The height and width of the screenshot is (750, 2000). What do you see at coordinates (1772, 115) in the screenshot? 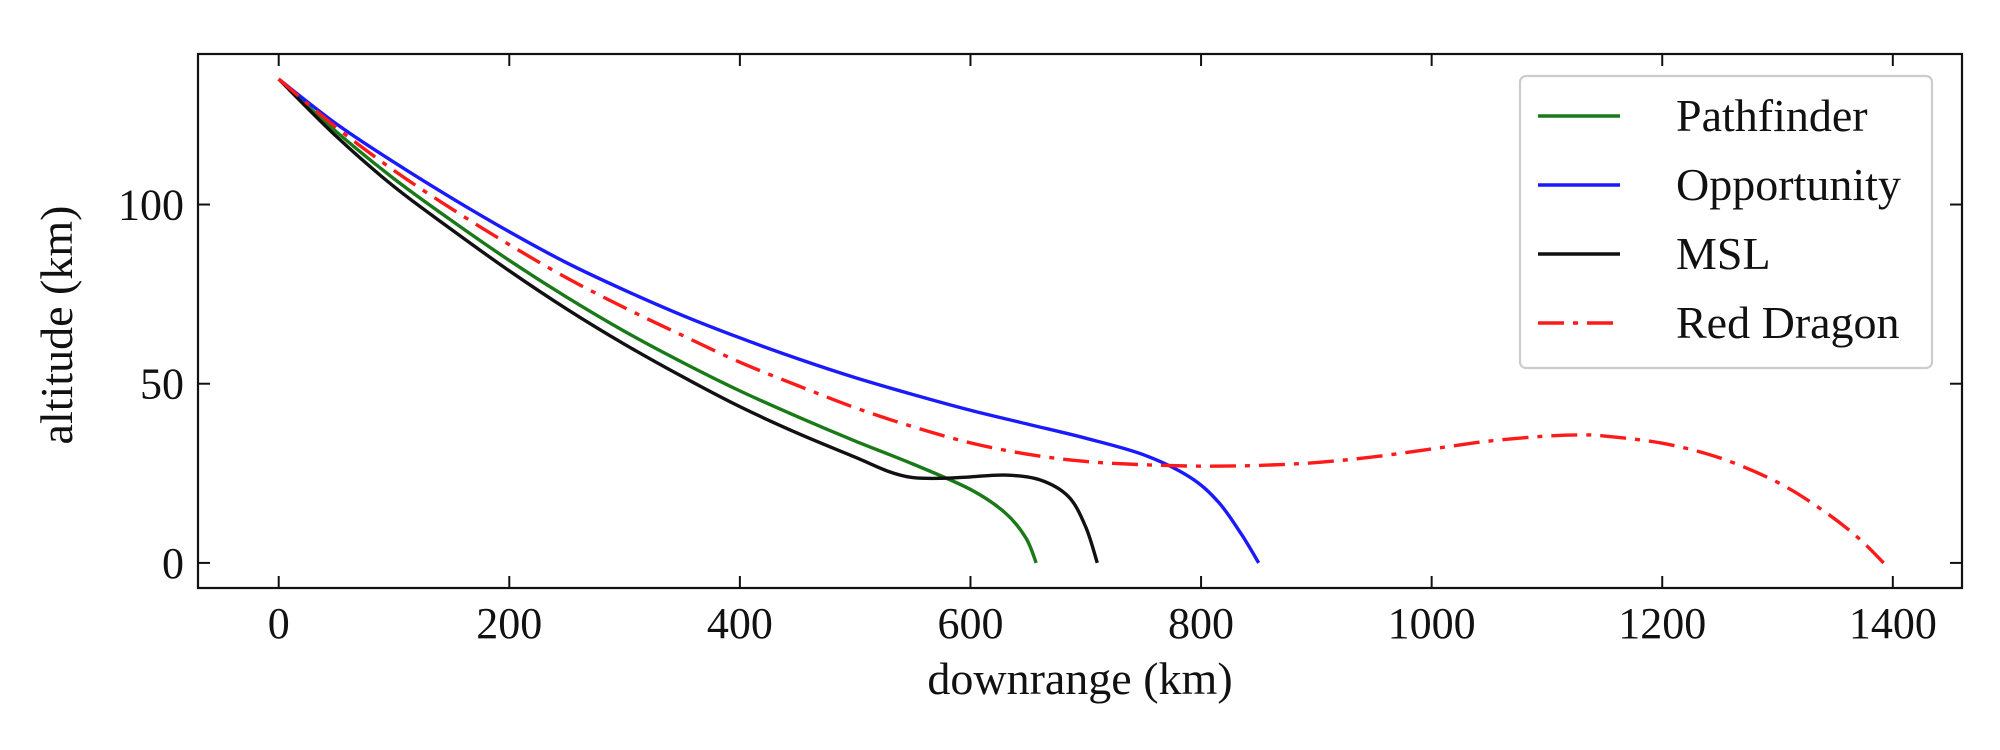
I see `legend-label-pathfinder: Pathfinder` at bounding box center [1772, 115].